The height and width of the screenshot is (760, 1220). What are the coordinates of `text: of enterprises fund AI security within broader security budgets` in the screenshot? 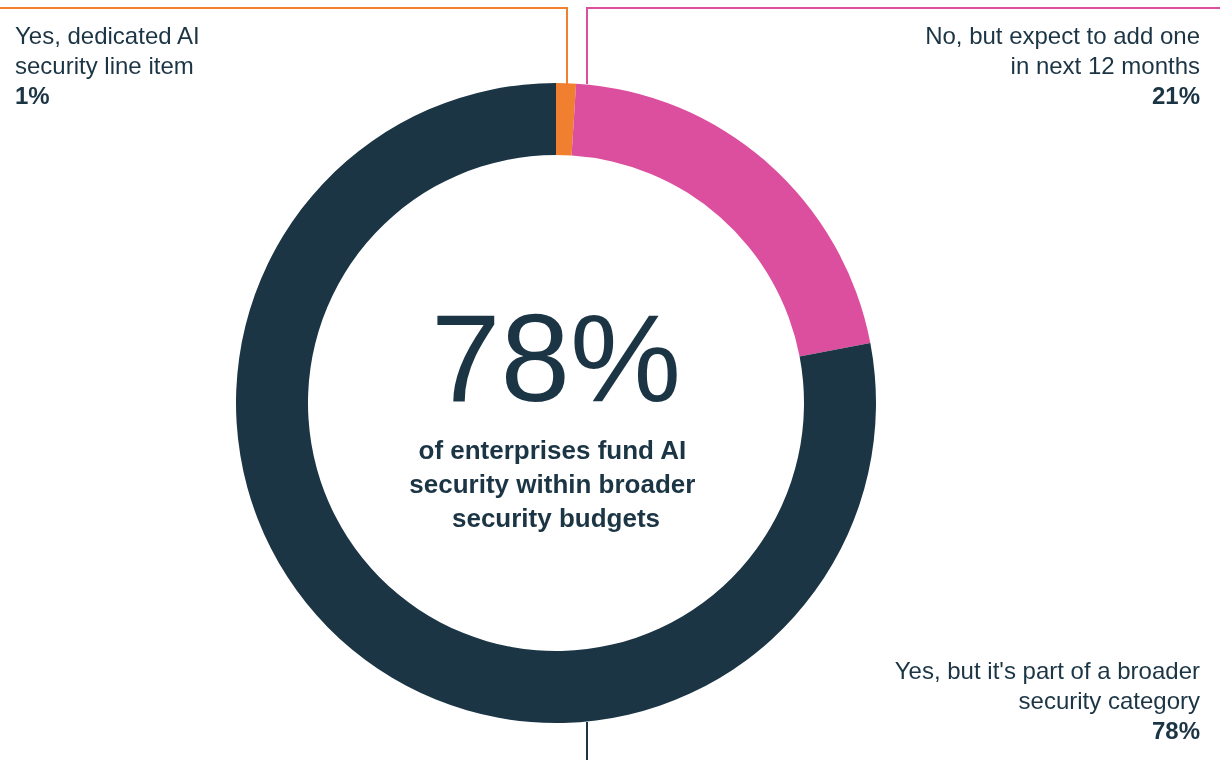 It's located at (556, 484).